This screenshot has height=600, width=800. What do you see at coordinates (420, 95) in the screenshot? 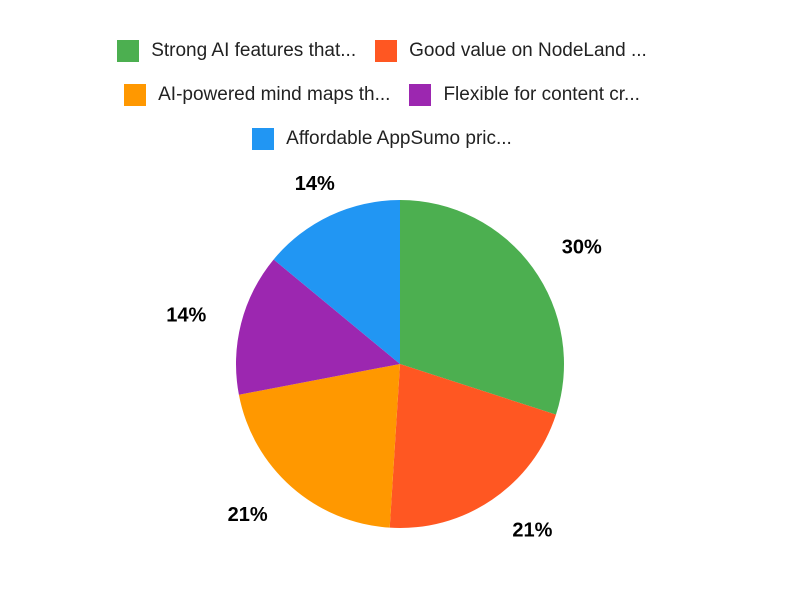
I see `legend-swatch-purple` at bounding box center [420, 95].